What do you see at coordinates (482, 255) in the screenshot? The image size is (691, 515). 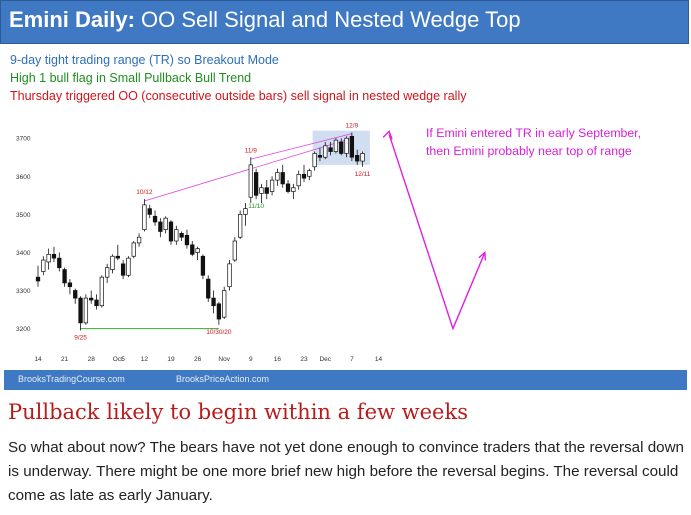 I see `forecast-arrowhead-up` at bounding box center [482, 255].